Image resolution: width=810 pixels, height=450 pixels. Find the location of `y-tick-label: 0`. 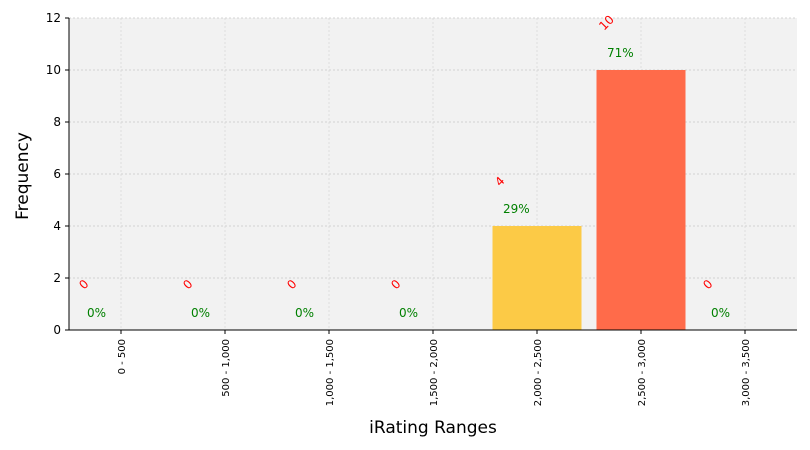

y-tick-label: 0 is located at coordinates (57, 330).